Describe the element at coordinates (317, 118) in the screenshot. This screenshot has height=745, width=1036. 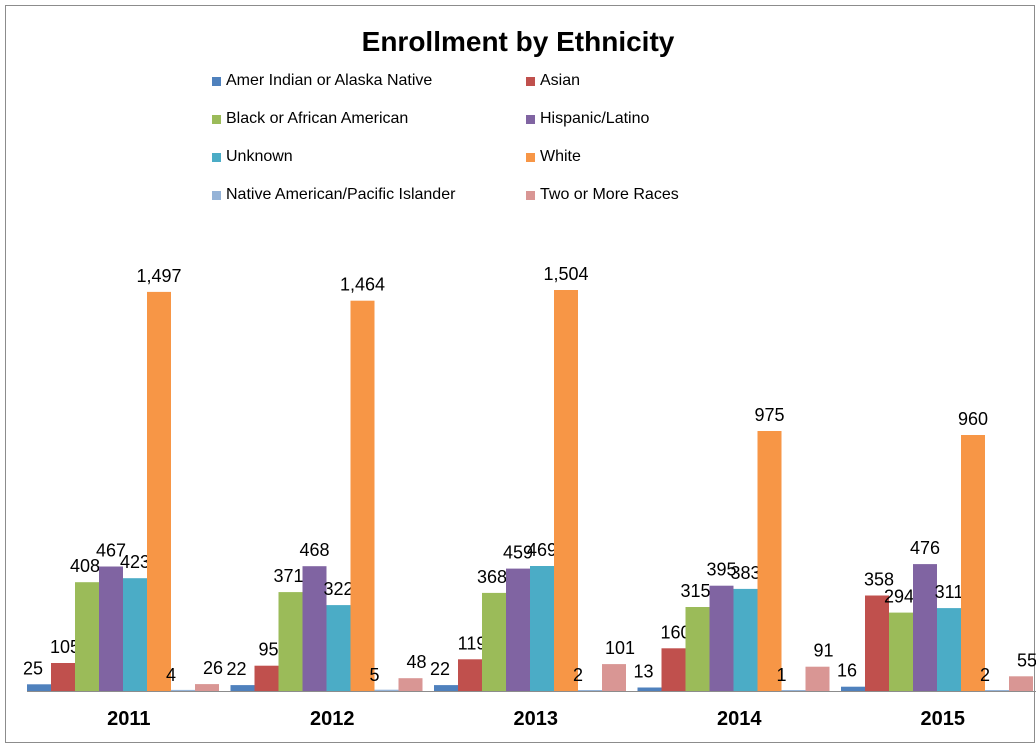
I see `legend-label: Black or African American` at that location.